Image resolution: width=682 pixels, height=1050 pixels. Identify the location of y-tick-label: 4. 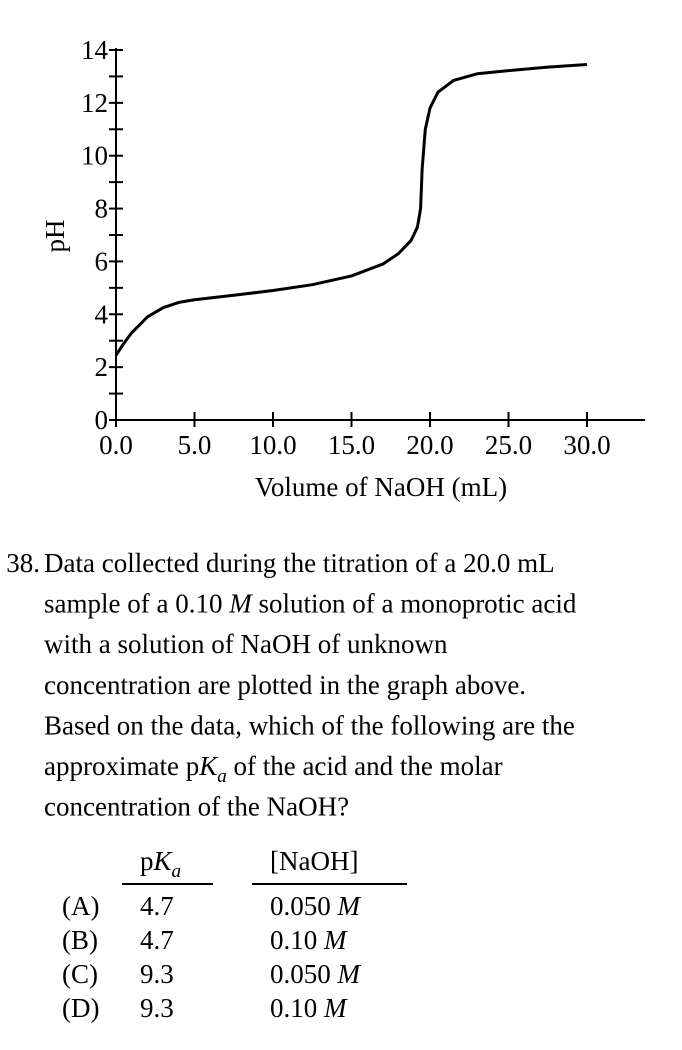
(102, 314).